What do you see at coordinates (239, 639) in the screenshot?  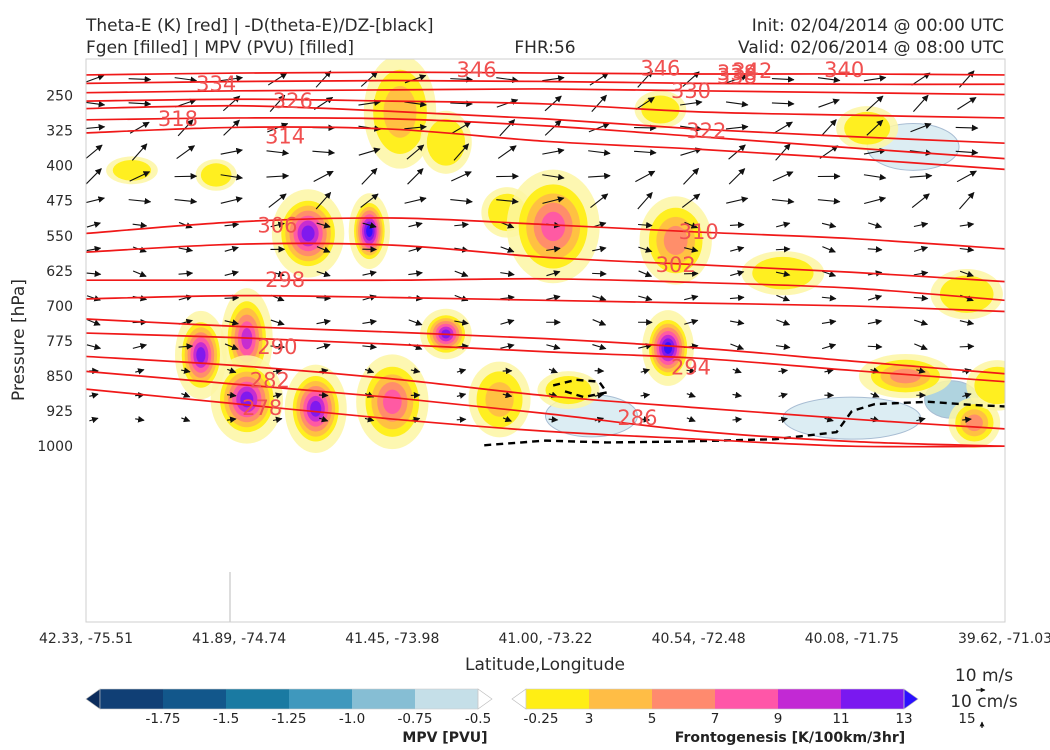 I see `x-tick-label: 41.89, -74.74` at bounding box center [239, 639].